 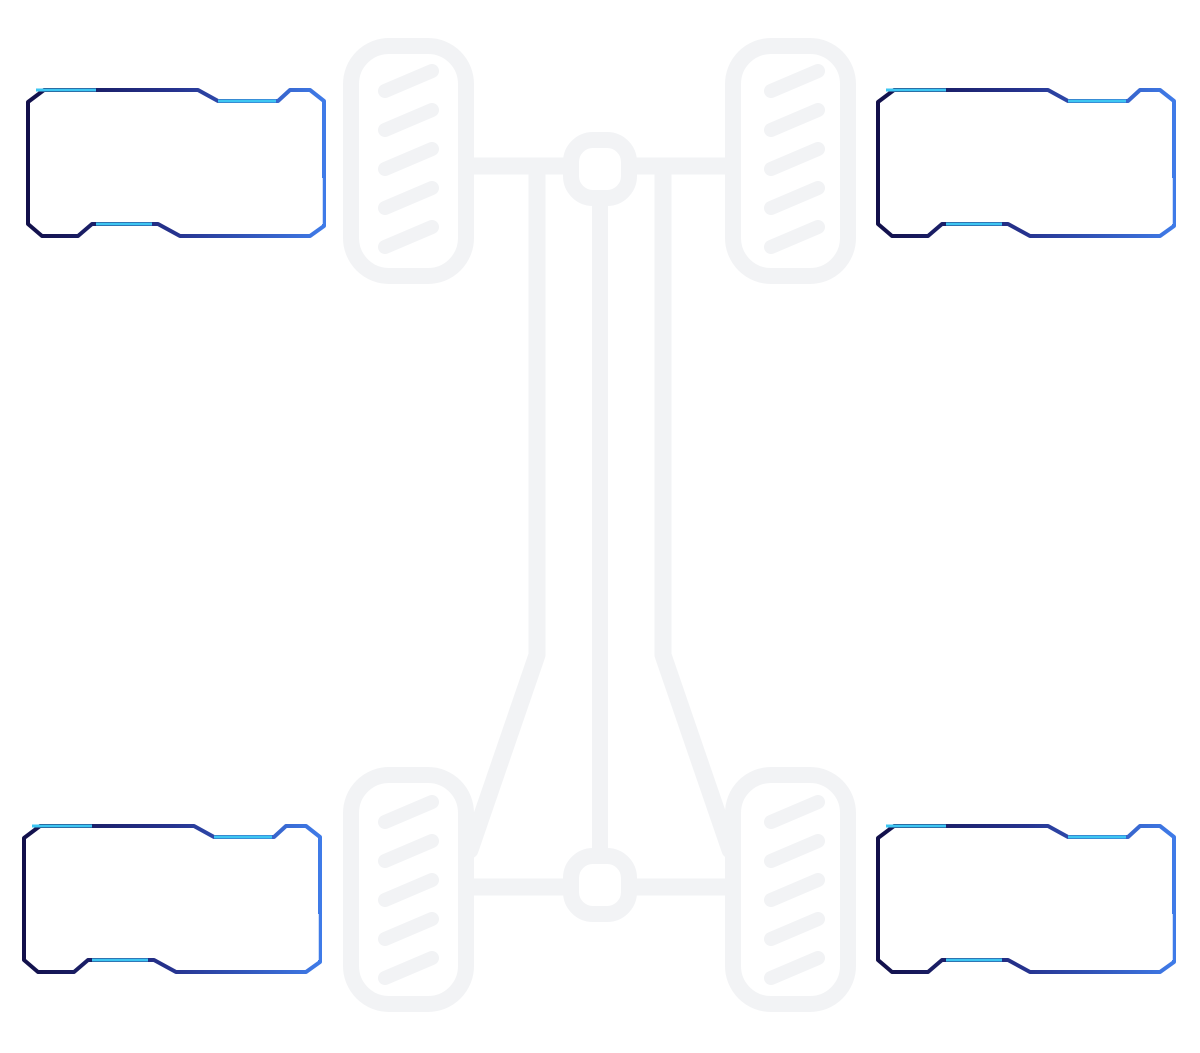 I want to click on panel-rear-right, so click(x=1026, y=899).